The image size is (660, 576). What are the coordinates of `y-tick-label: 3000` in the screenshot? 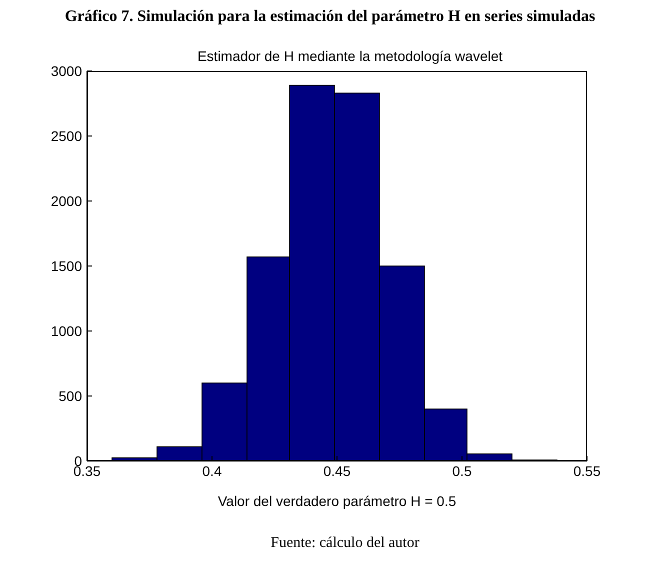 It's located at (66, 70).